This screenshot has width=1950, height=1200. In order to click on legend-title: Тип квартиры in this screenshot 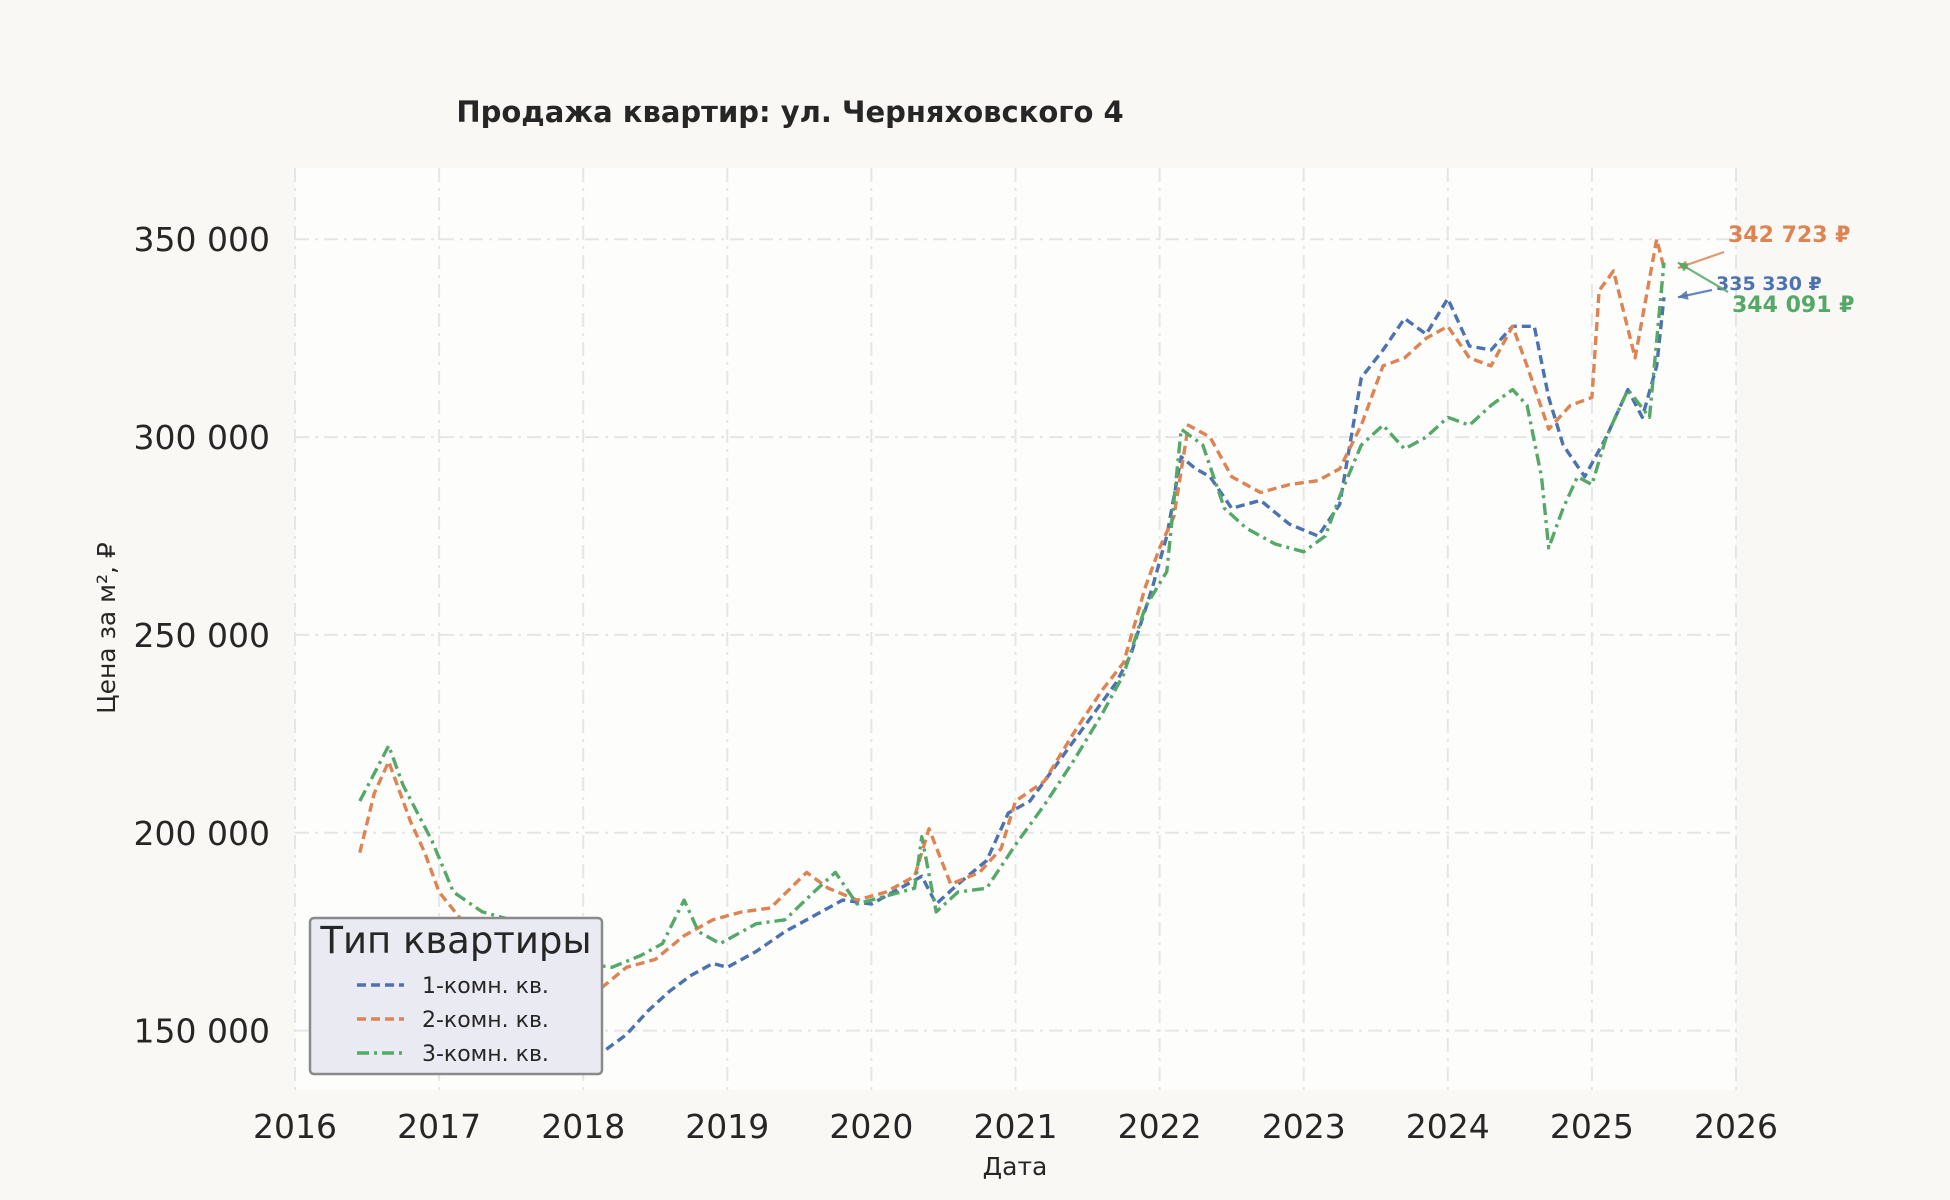, I will do `click(455, 940)`.